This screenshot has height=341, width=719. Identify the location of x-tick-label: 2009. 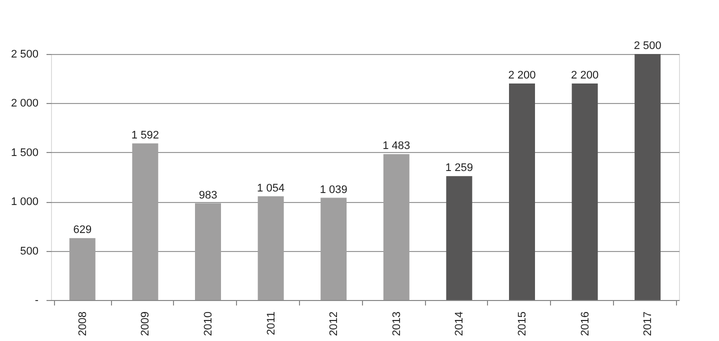
(146, 324).